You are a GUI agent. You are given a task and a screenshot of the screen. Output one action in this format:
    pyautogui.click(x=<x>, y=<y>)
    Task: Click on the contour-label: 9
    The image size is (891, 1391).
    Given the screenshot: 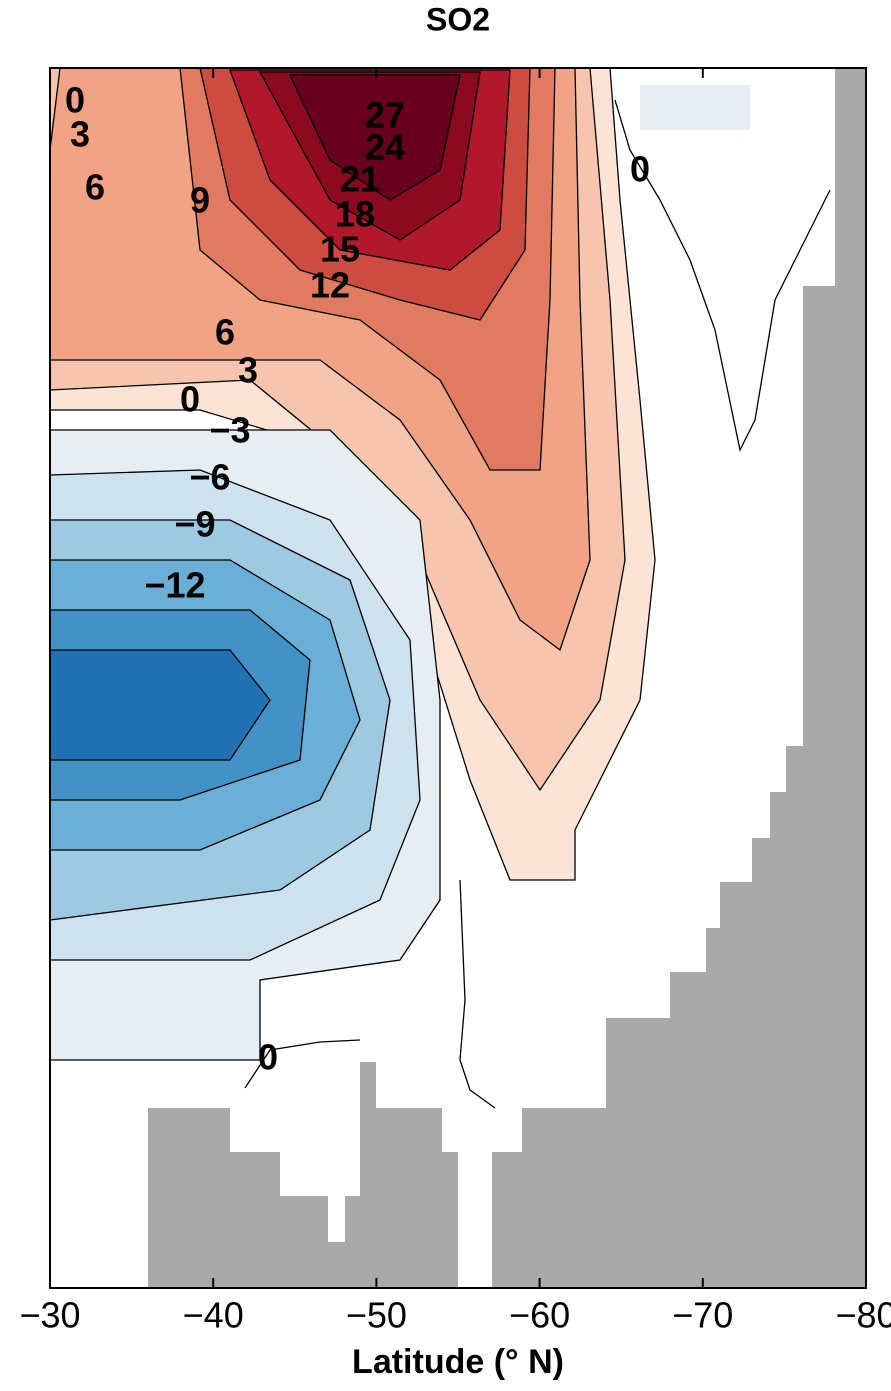 What is the action you would take?
    pyautogui.click(x=200, y=200)
    